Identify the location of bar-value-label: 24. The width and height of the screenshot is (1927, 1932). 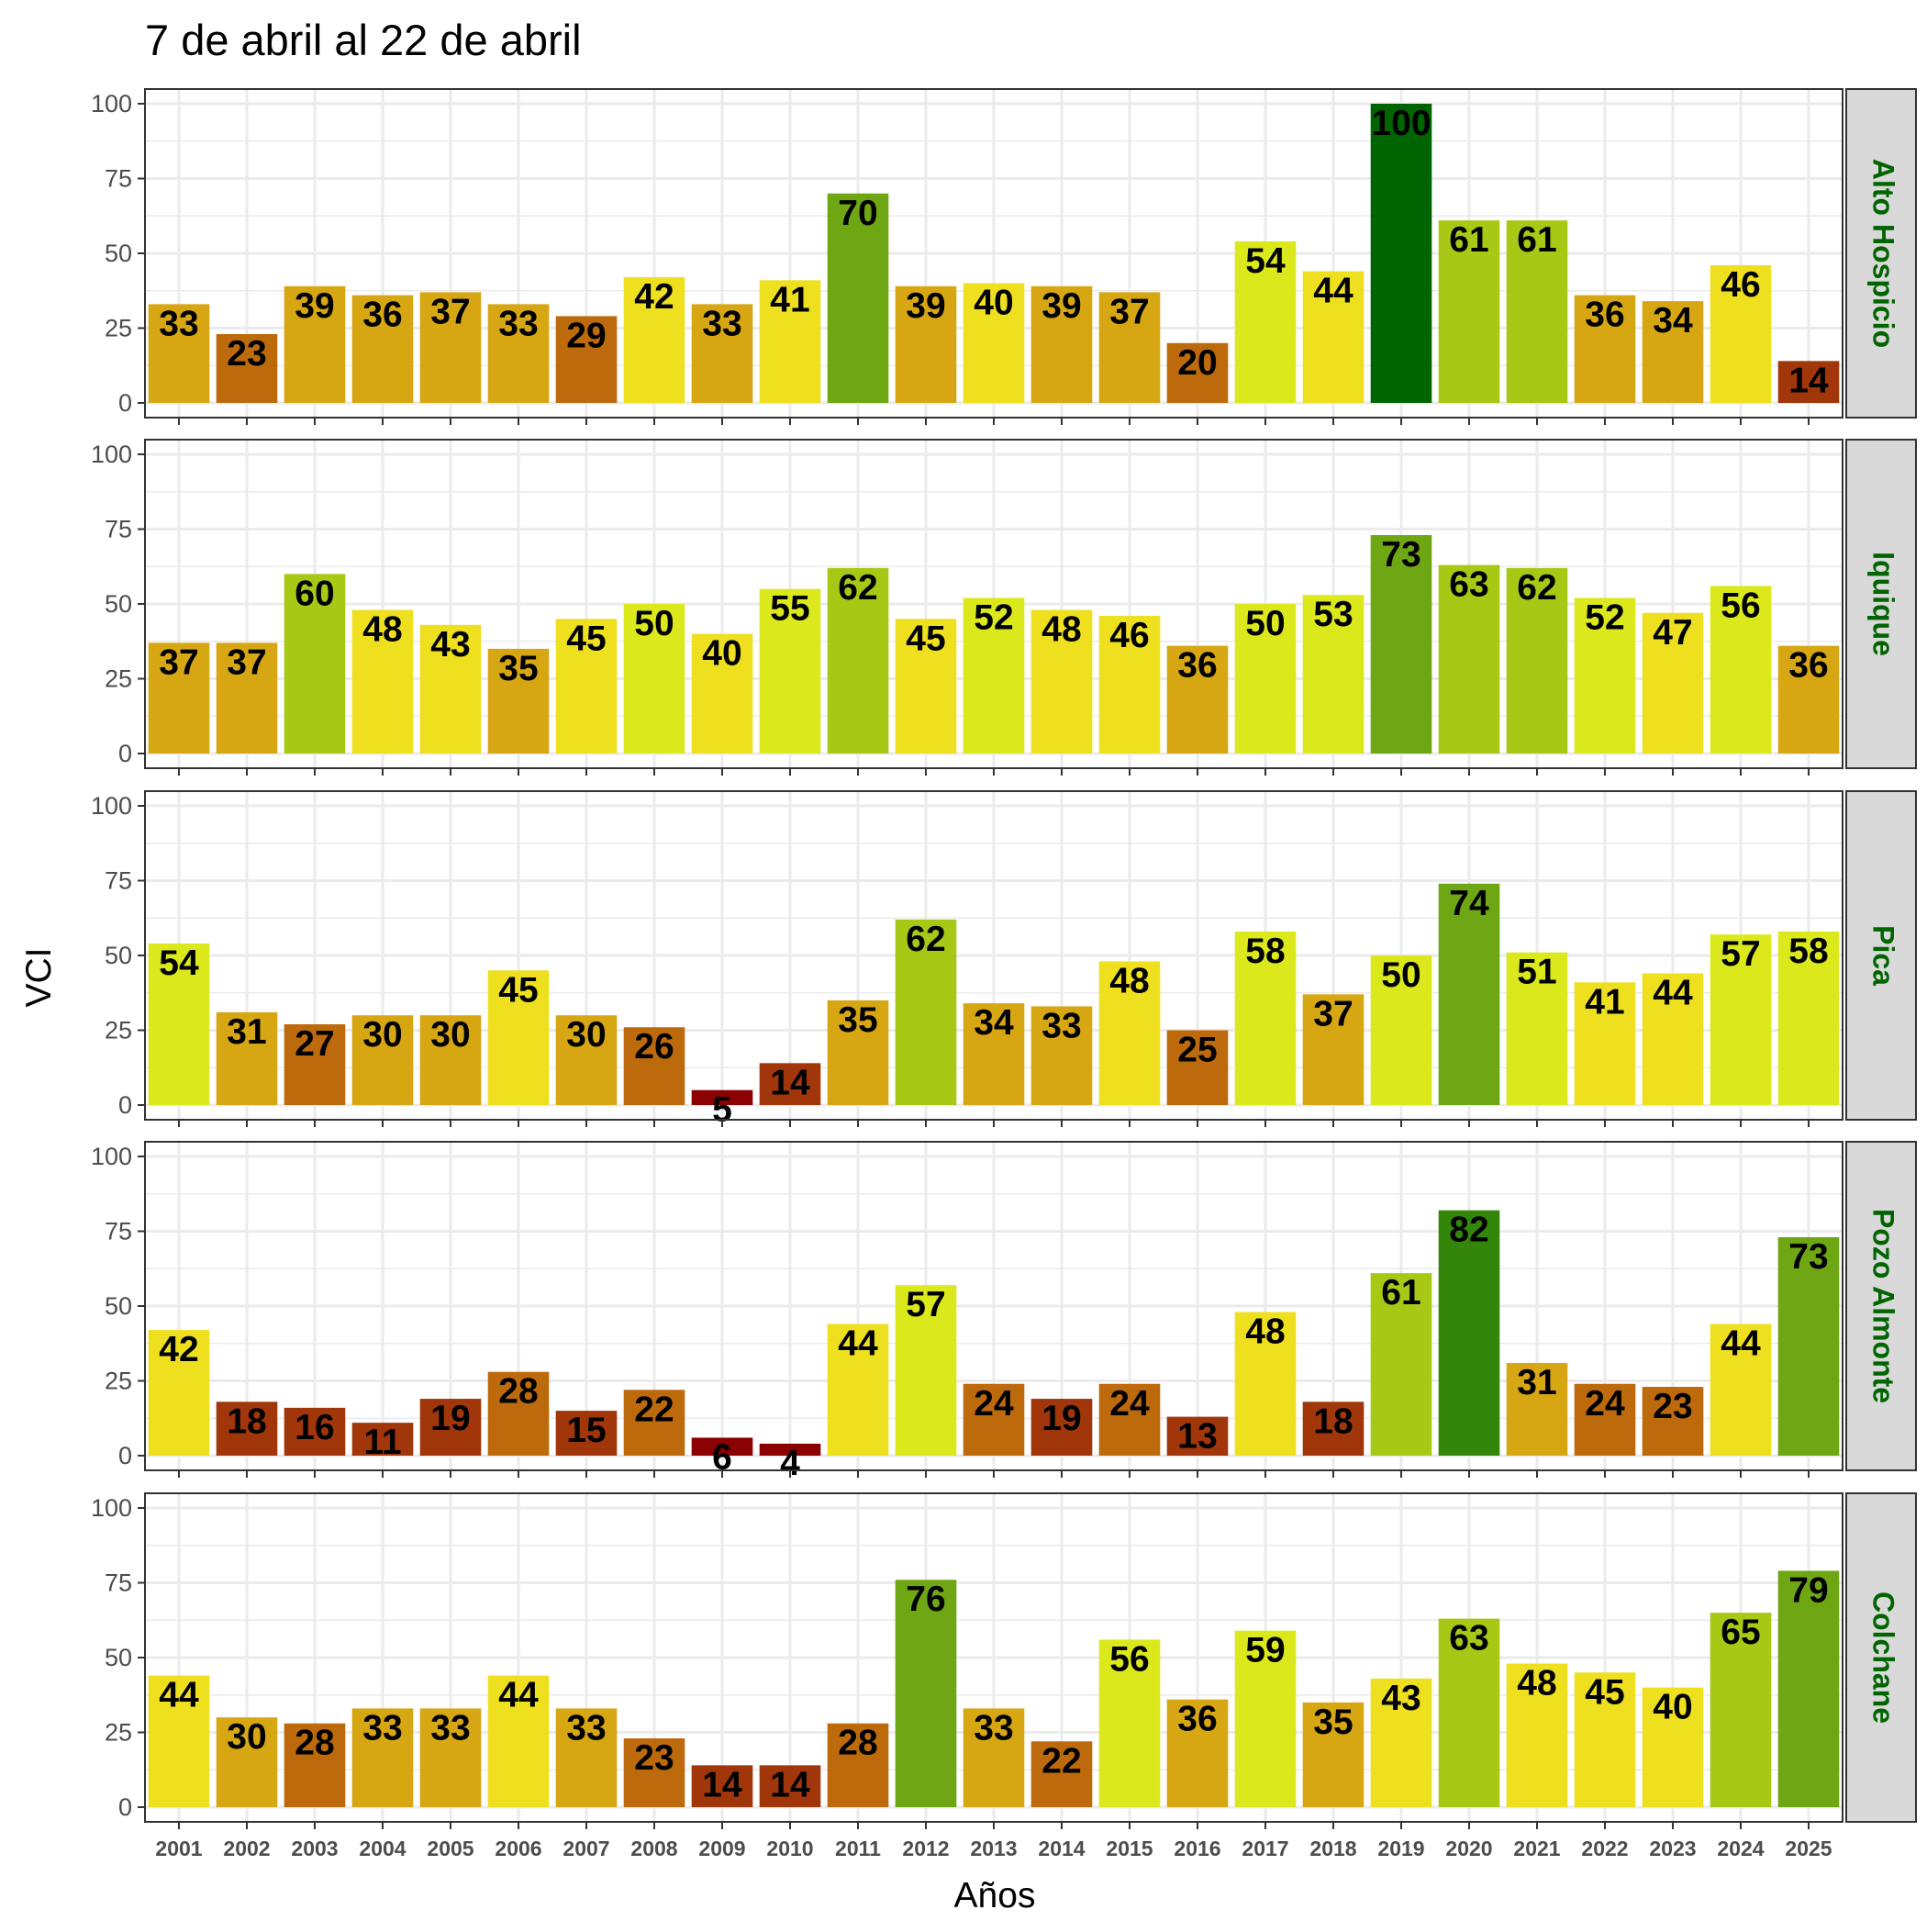
(994, 1404).